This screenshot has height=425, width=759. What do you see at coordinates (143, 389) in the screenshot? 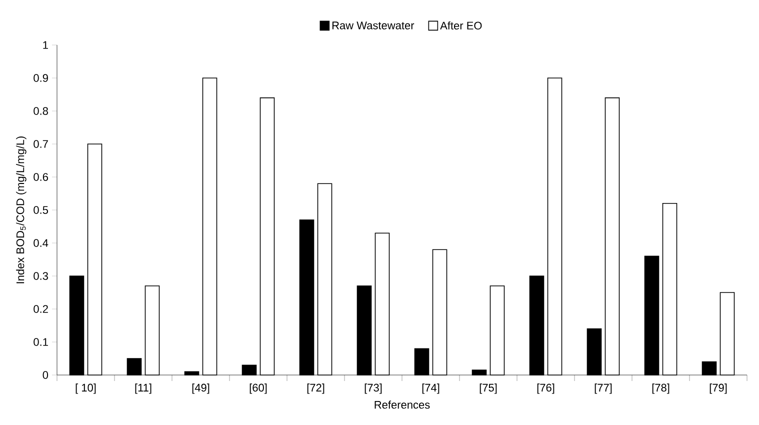
I see `x-tick-label: [11]` at bounding box center [143, 389].